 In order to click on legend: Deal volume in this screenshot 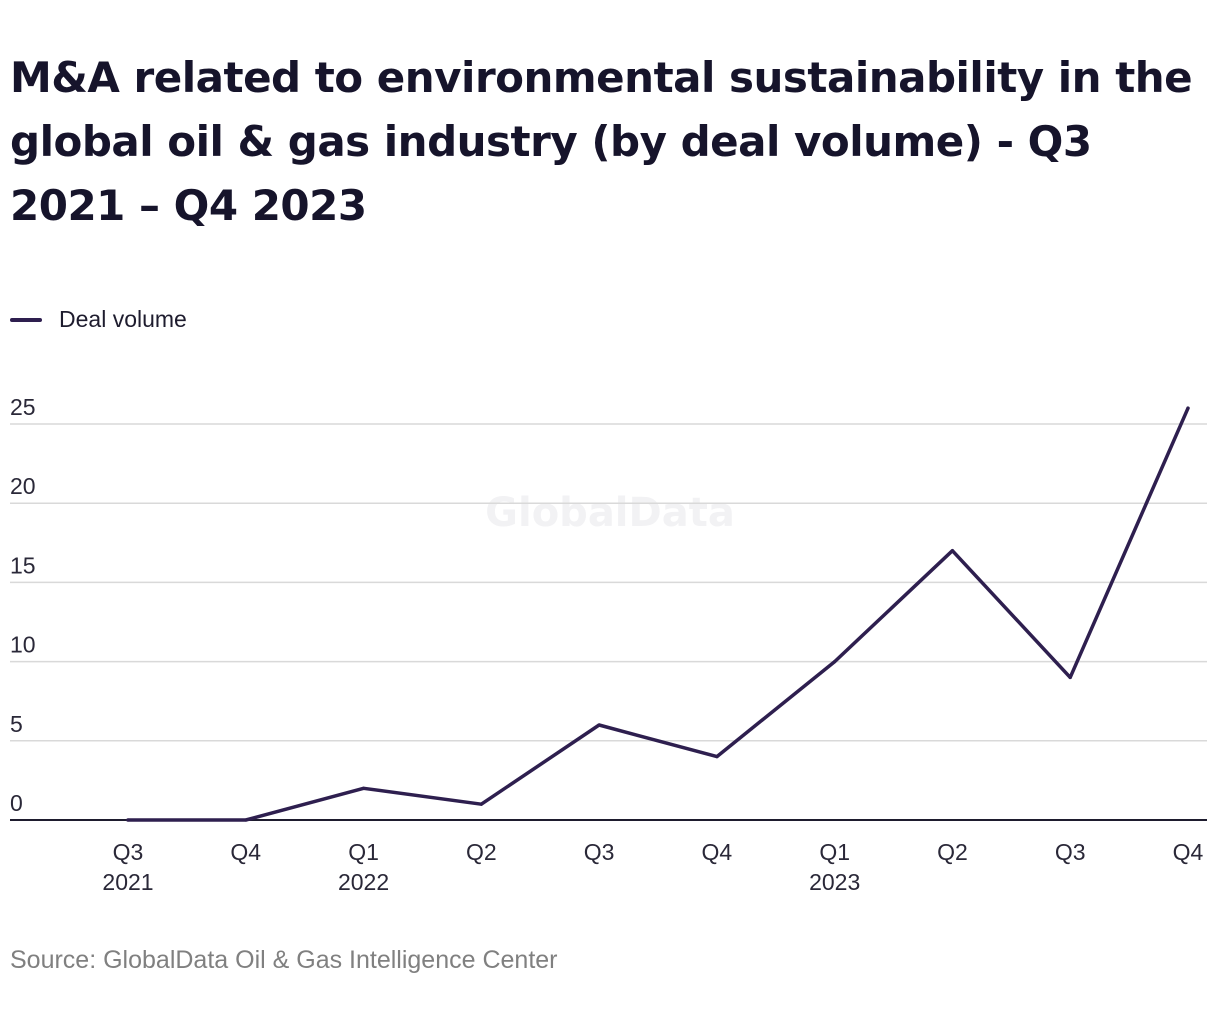, I will do `click(98, 319)`.